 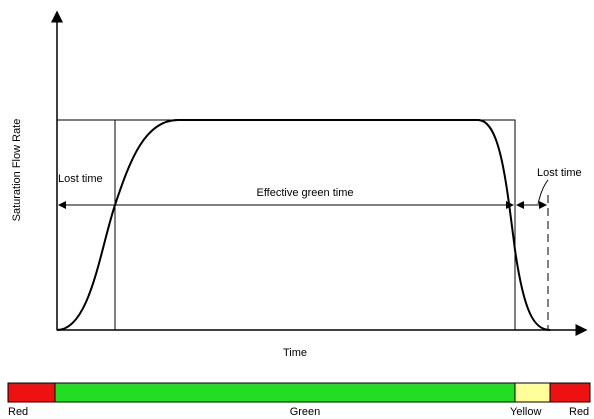 What do you see at coordinates (17, 170) in the screenshot?
I see `y-axis-label: Saturation Flow Rate` at bounding box center [17, 170].